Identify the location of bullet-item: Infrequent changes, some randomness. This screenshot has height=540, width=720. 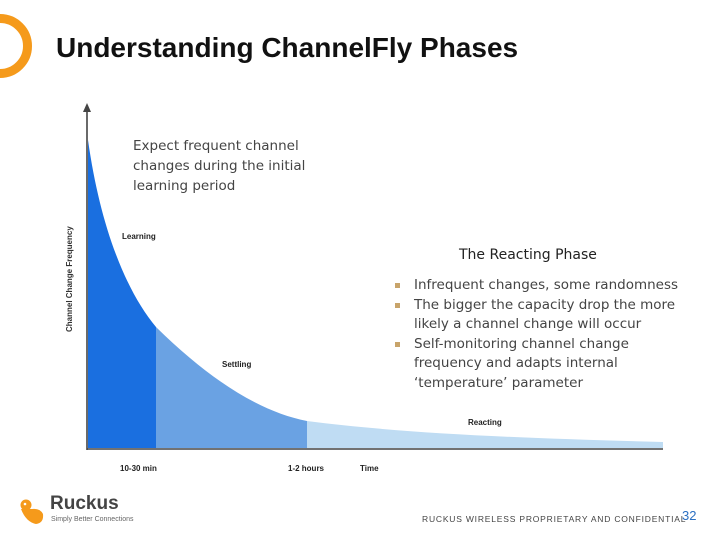
(542, 286).